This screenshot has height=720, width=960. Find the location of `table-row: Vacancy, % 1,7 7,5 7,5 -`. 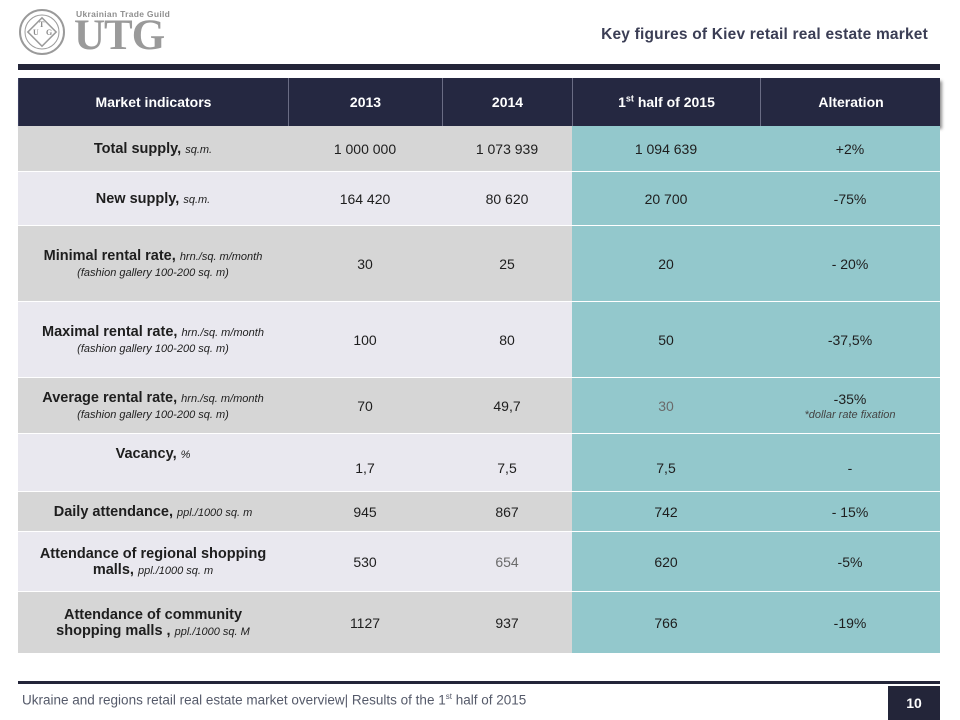

table-row: Vacancy, % 1,7 7,5 7,5 - is located at coordinates (479, 463).